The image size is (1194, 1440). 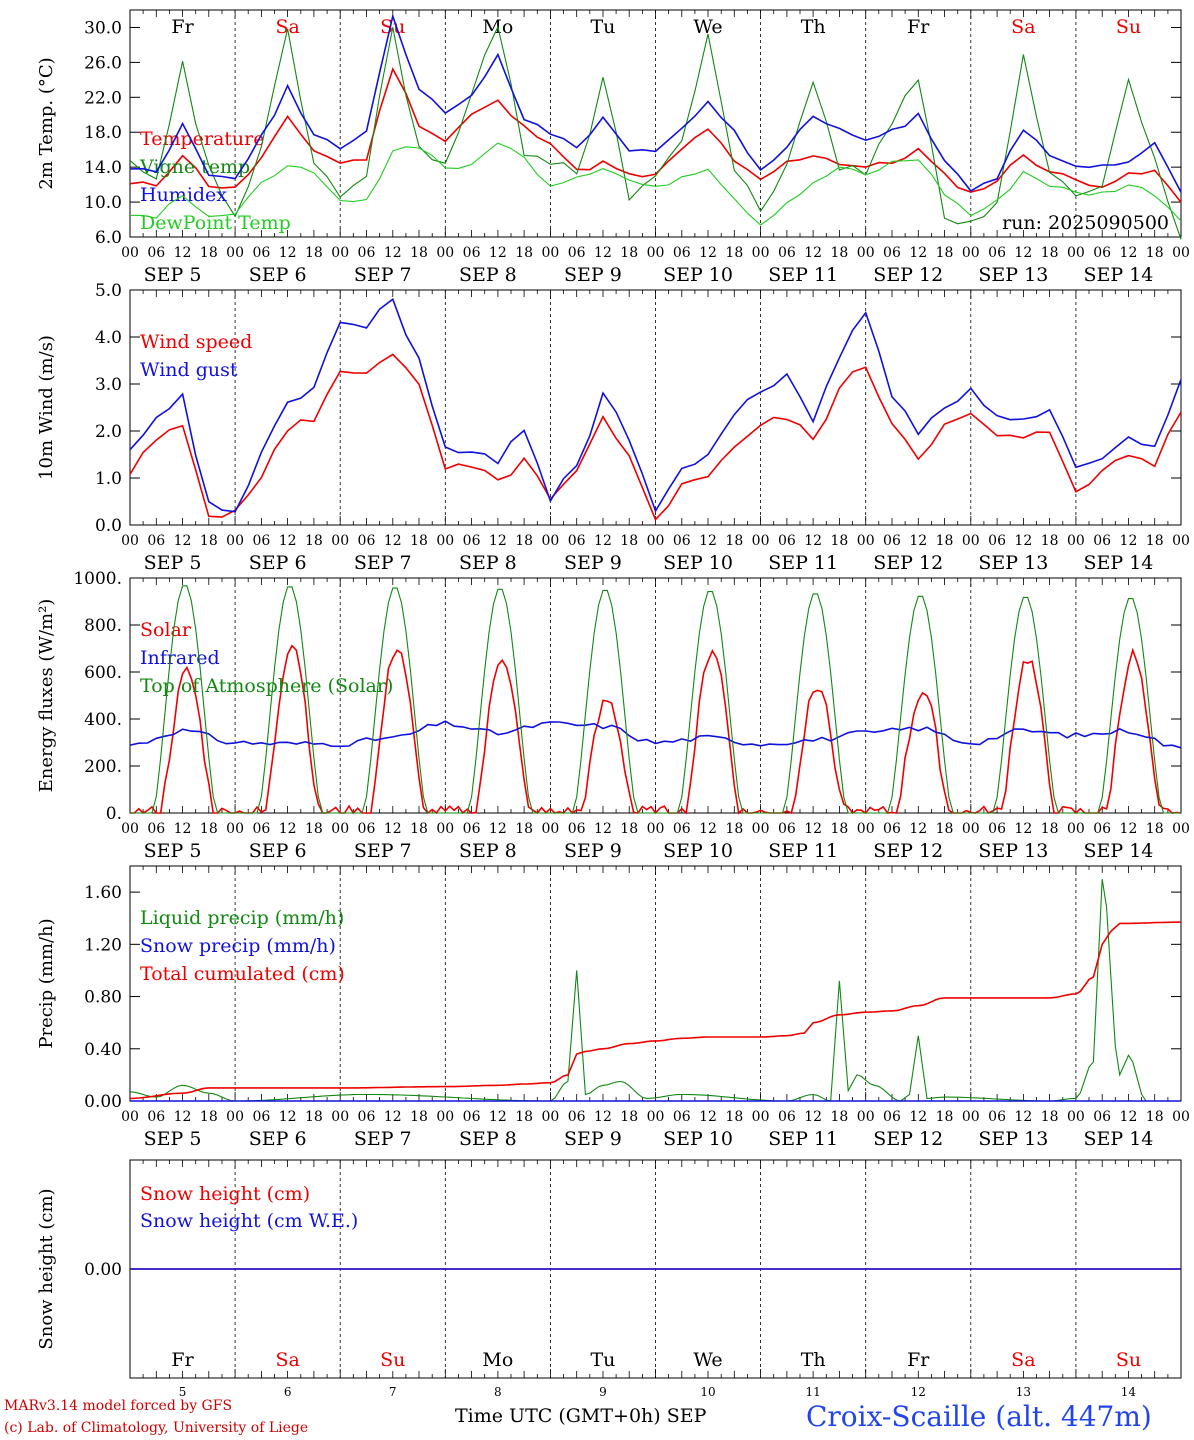 I want to click on day-number-label: 10, so click(x=707, y=1392).